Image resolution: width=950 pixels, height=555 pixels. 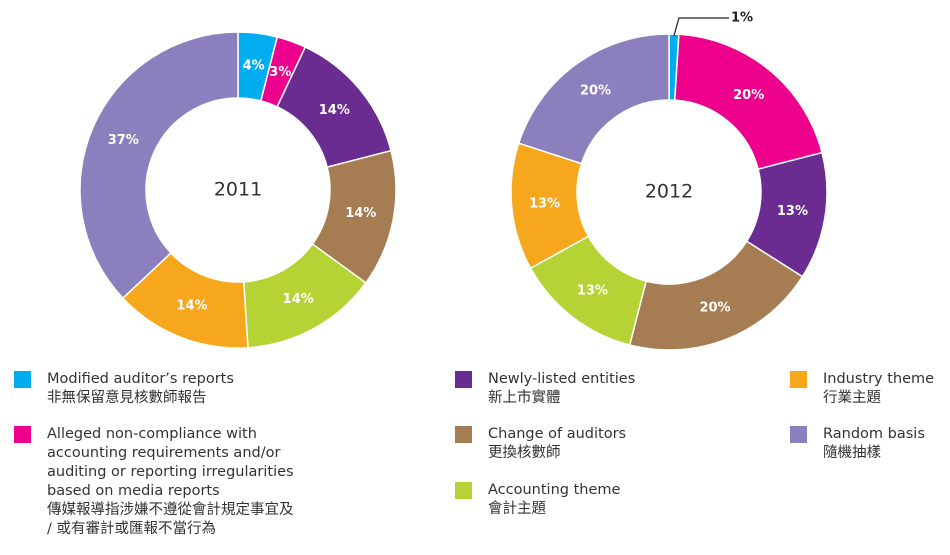 I want to click on legend-label-zh: 新上市實體, so click(x=524, y=398).